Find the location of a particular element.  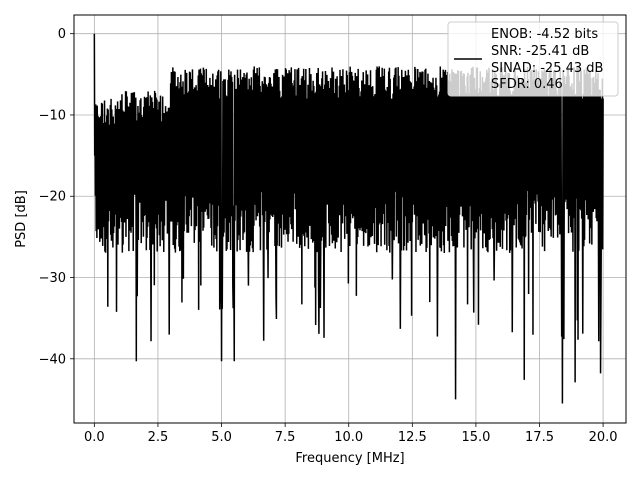

x-tick-label: 5.0 is located at coordinates (221, 437).